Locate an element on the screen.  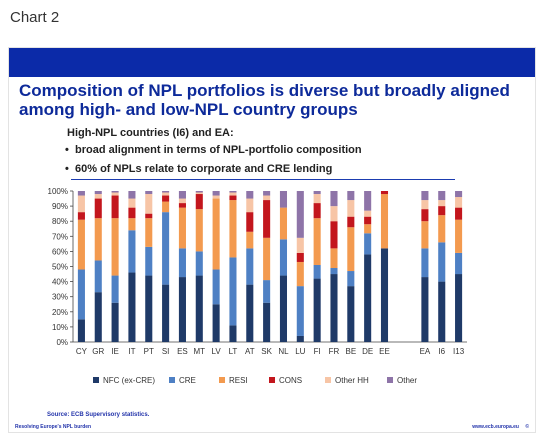
x-tick-label: LU is located at coordinates (300, 351).